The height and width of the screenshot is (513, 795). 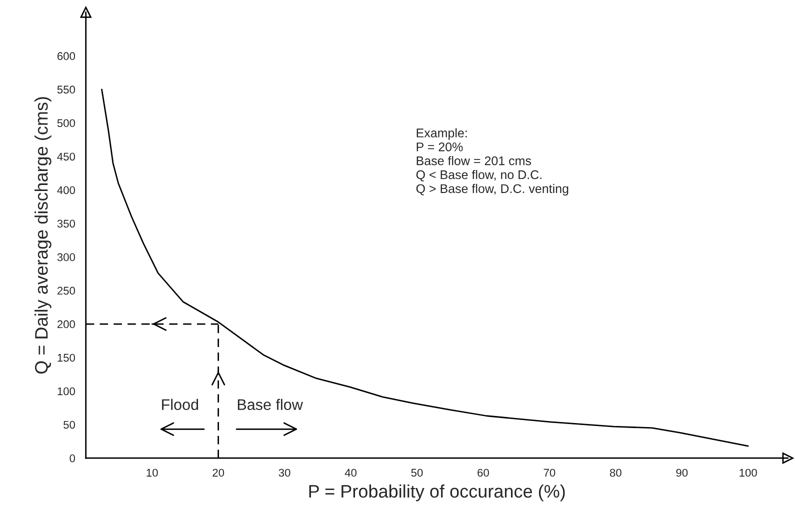 What do you see at coordinates (66, 190) in the screenshot?
I see `y-tick-label: 400` at bounding box center [66, 190].